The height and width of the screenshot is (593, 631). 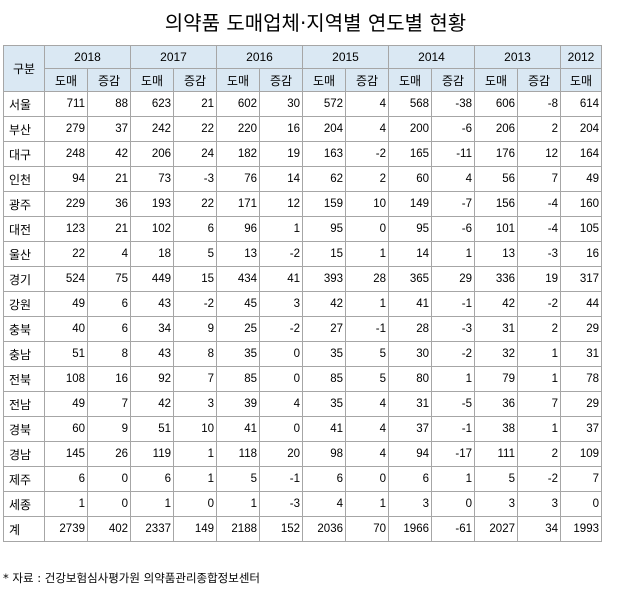 What do you see at coordinates (24, 479) in the screenshot?
I see `region-label: 제주` at bounding box center [24, 479].